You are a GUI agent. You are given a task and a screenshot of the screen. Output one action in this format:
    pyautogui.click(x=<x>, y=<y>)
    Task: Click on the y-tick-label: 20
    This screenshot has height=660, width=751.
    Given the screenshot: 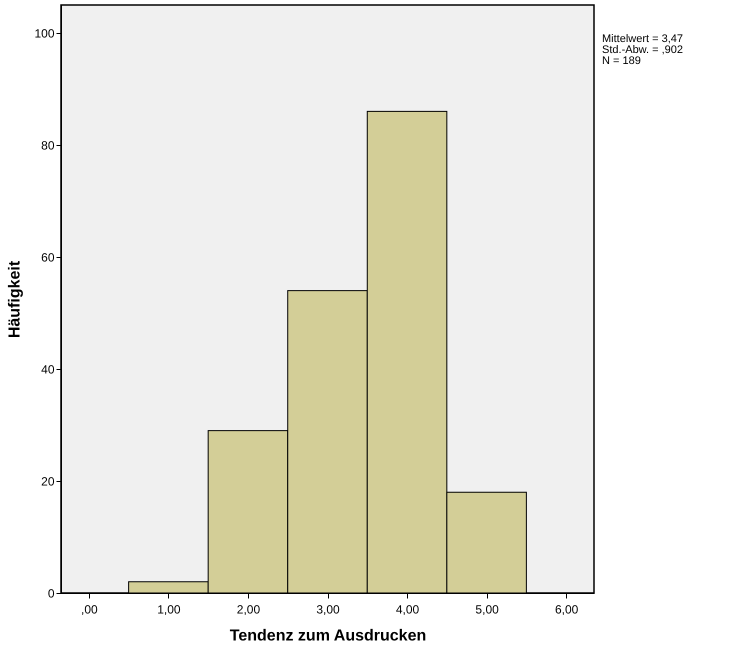 What is the action you would take?
    pyautogui.click(x=48, y=481)
    